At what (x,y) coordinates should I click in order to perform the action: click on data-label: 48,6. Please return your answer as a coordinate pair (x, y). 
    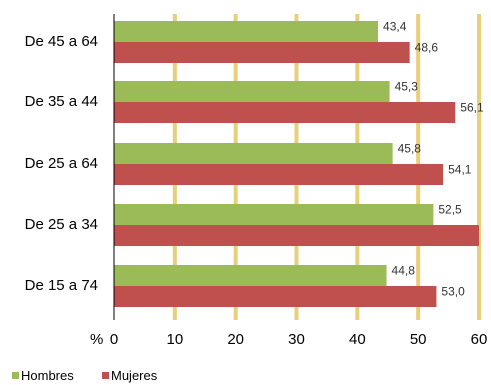
    Looking at the image, I should click on (427, 48).